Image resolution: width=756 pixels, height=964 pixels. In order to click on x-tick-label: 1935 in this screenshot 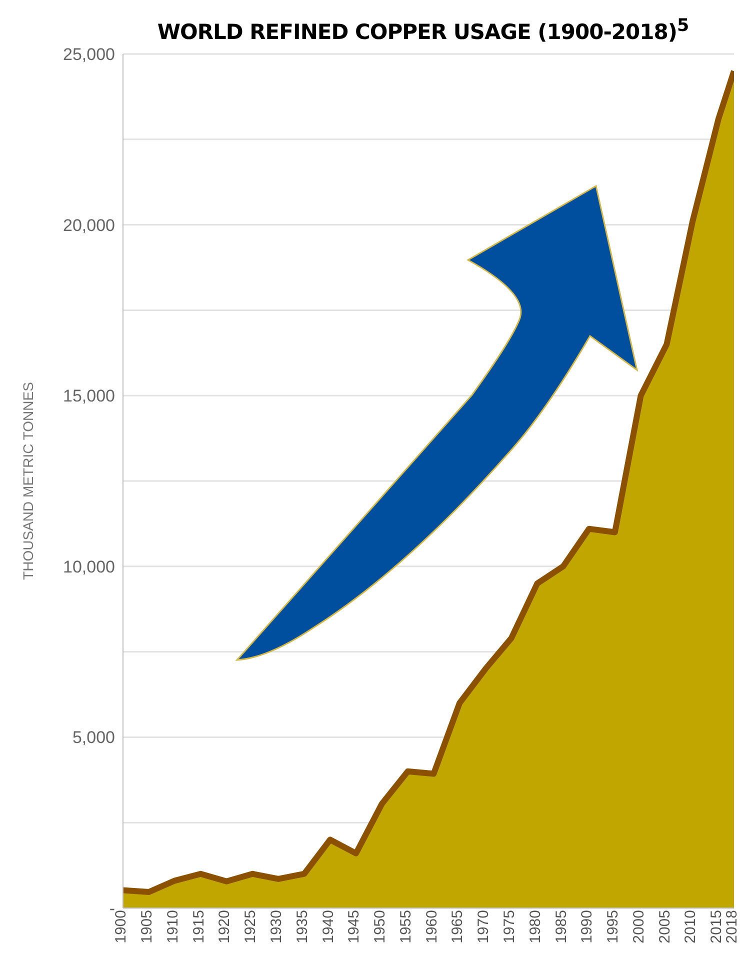, I will do `click(302, 927)`.